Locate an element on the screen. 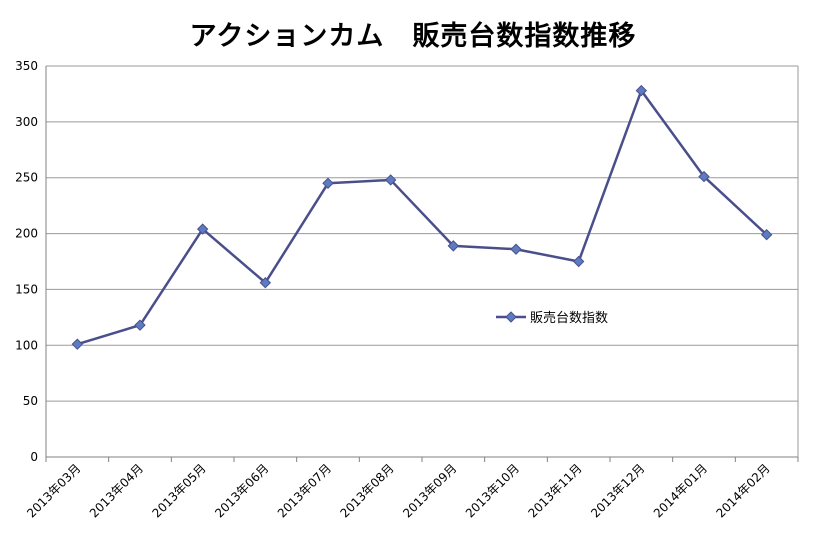  x-tick-label: 2013年12月 is located at coordinates (617, 490).